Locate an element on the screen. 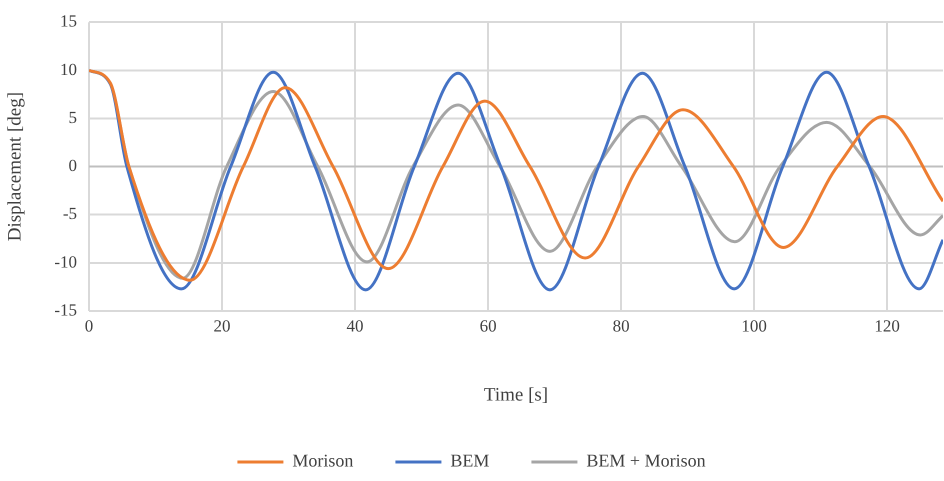 The image size is (944, 481). y-tick-label: 15 is located at coordinates (68, 21).